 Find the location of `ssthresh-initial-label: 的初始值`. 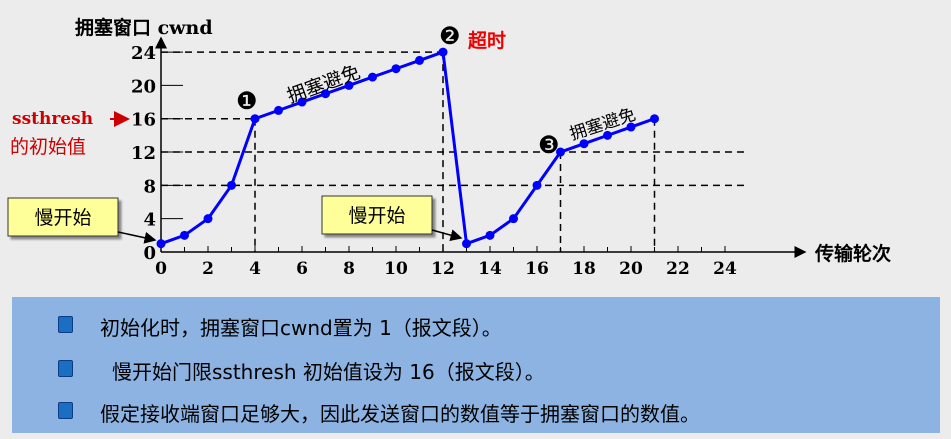

ssthresh-initial-label: 的初始值 is located at coordinates (48, 147).